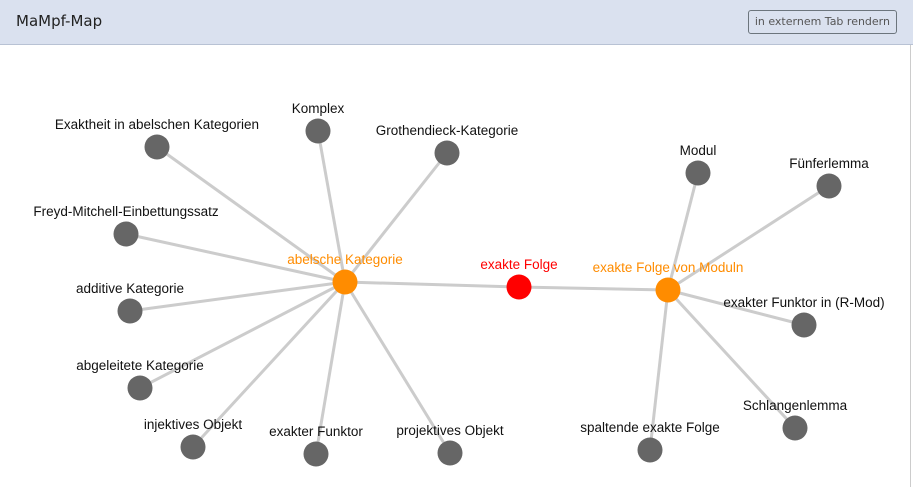  What do you see at coordinates (829, 163) in the screenshot?
I see `node-label: Fünferlemma` at bounding box center [829, 163].